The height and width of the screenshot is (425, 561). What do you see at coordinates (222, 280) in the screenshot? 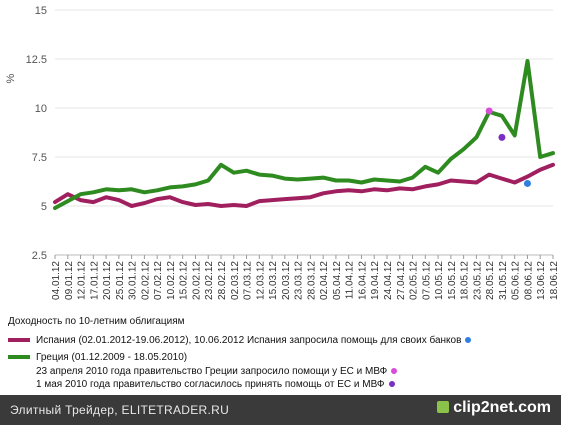
I see `x-tick-label-13: 28.02.12` at bounding box center [222, 280].